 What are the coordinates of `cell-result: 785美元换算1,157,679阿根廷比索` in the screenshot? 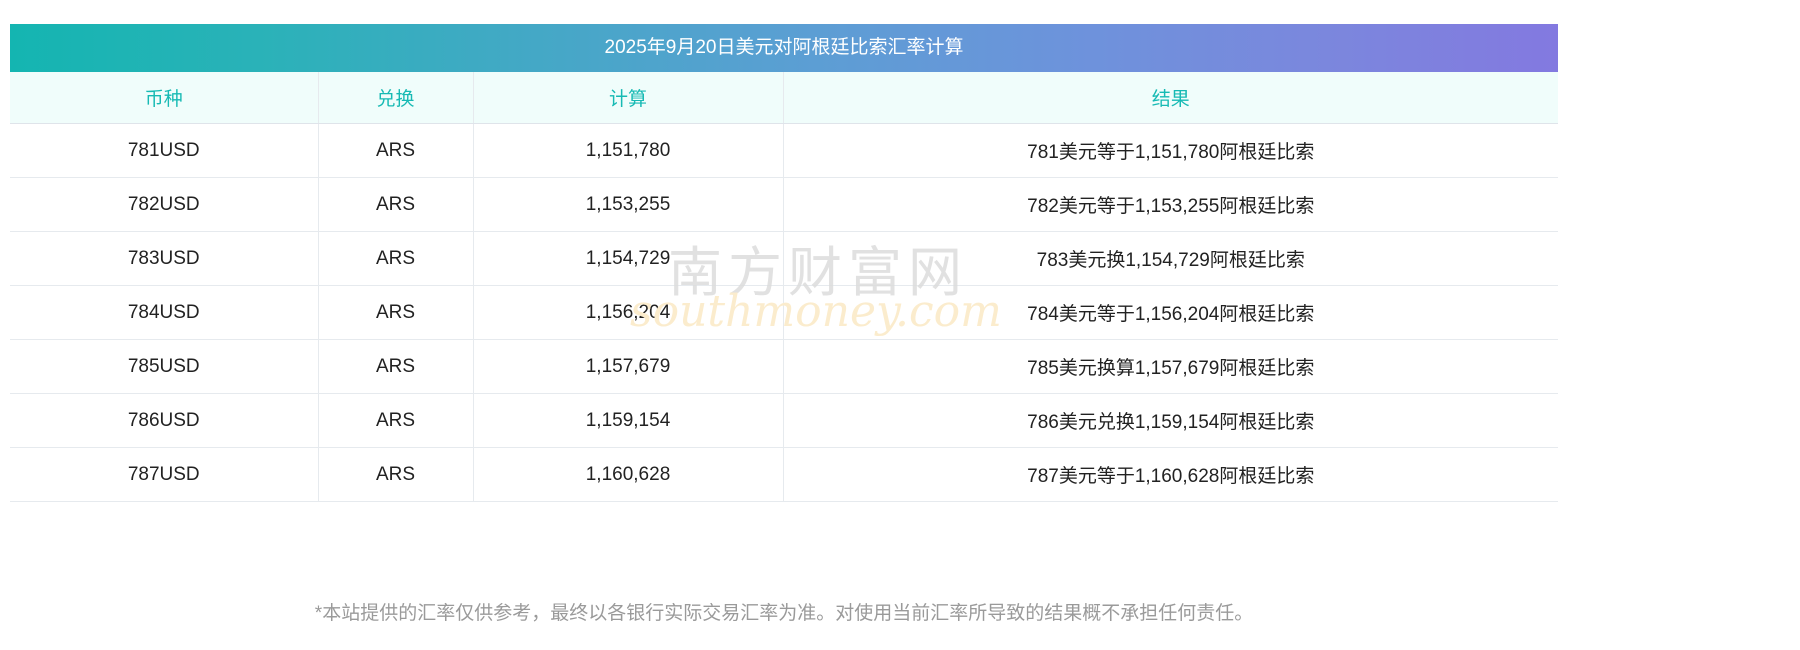 It's located at (1170, 366).